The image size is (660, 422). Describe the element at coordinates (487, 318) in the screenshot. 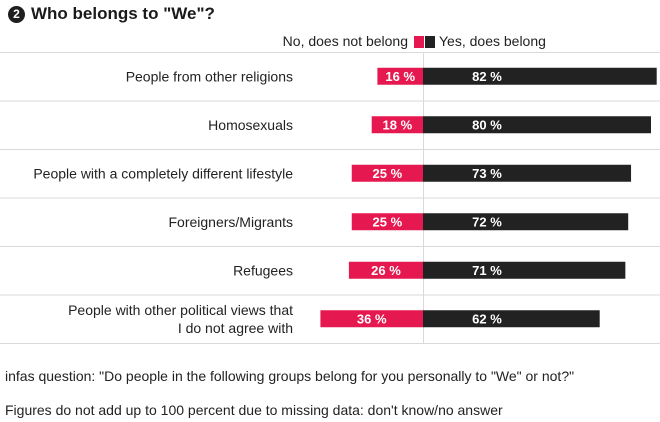

I see `data-label-yes: 62 %` at that location.